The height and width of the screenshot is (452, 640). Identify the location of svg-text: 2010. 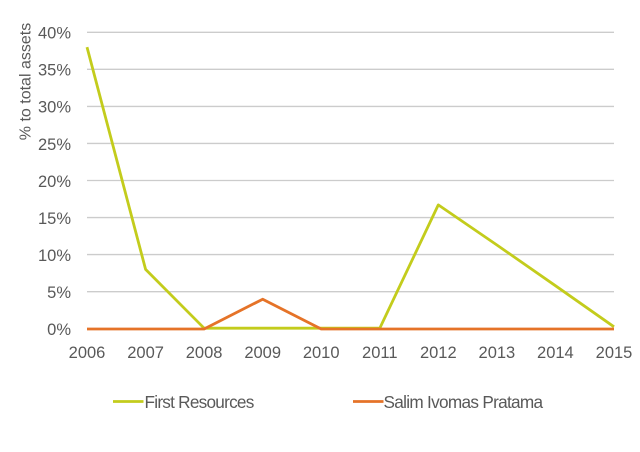
(321, 353).